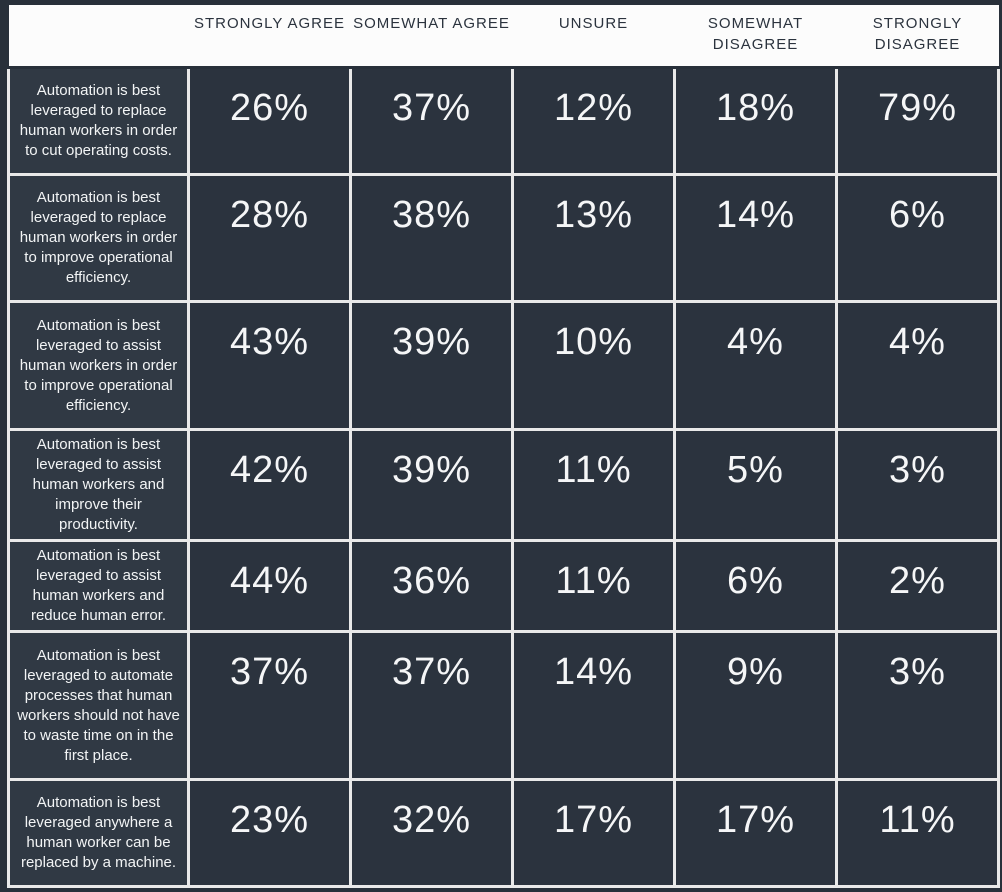 This screenshot has width=1002, height=892. What do you see at coordinates (269, 121) in the screenshot?
I see `value-cell: 26%` at bounding box center [269, 121].